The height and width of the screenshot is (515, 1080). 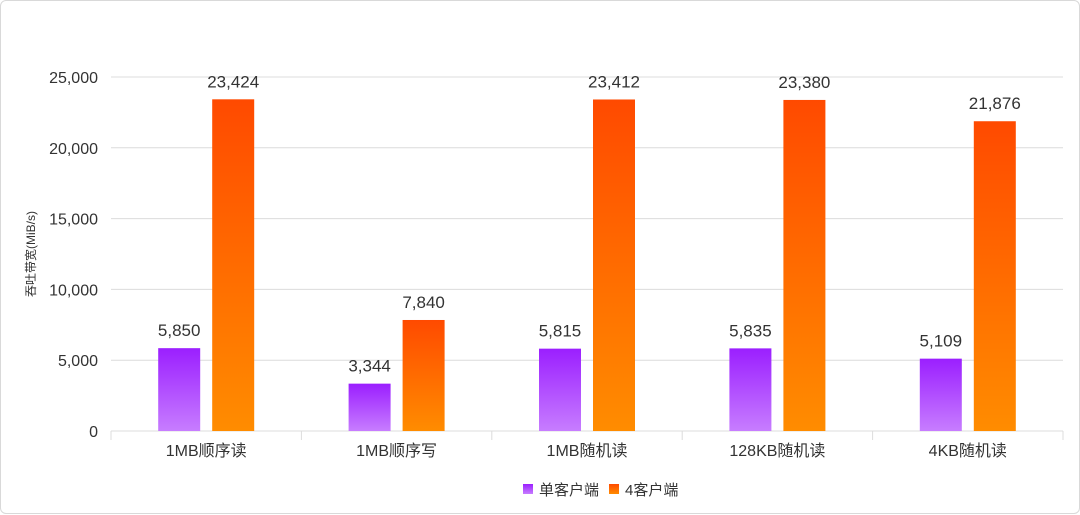 I want to click on x-tick-label: 128KB随机读, so click(x=777, y=451).